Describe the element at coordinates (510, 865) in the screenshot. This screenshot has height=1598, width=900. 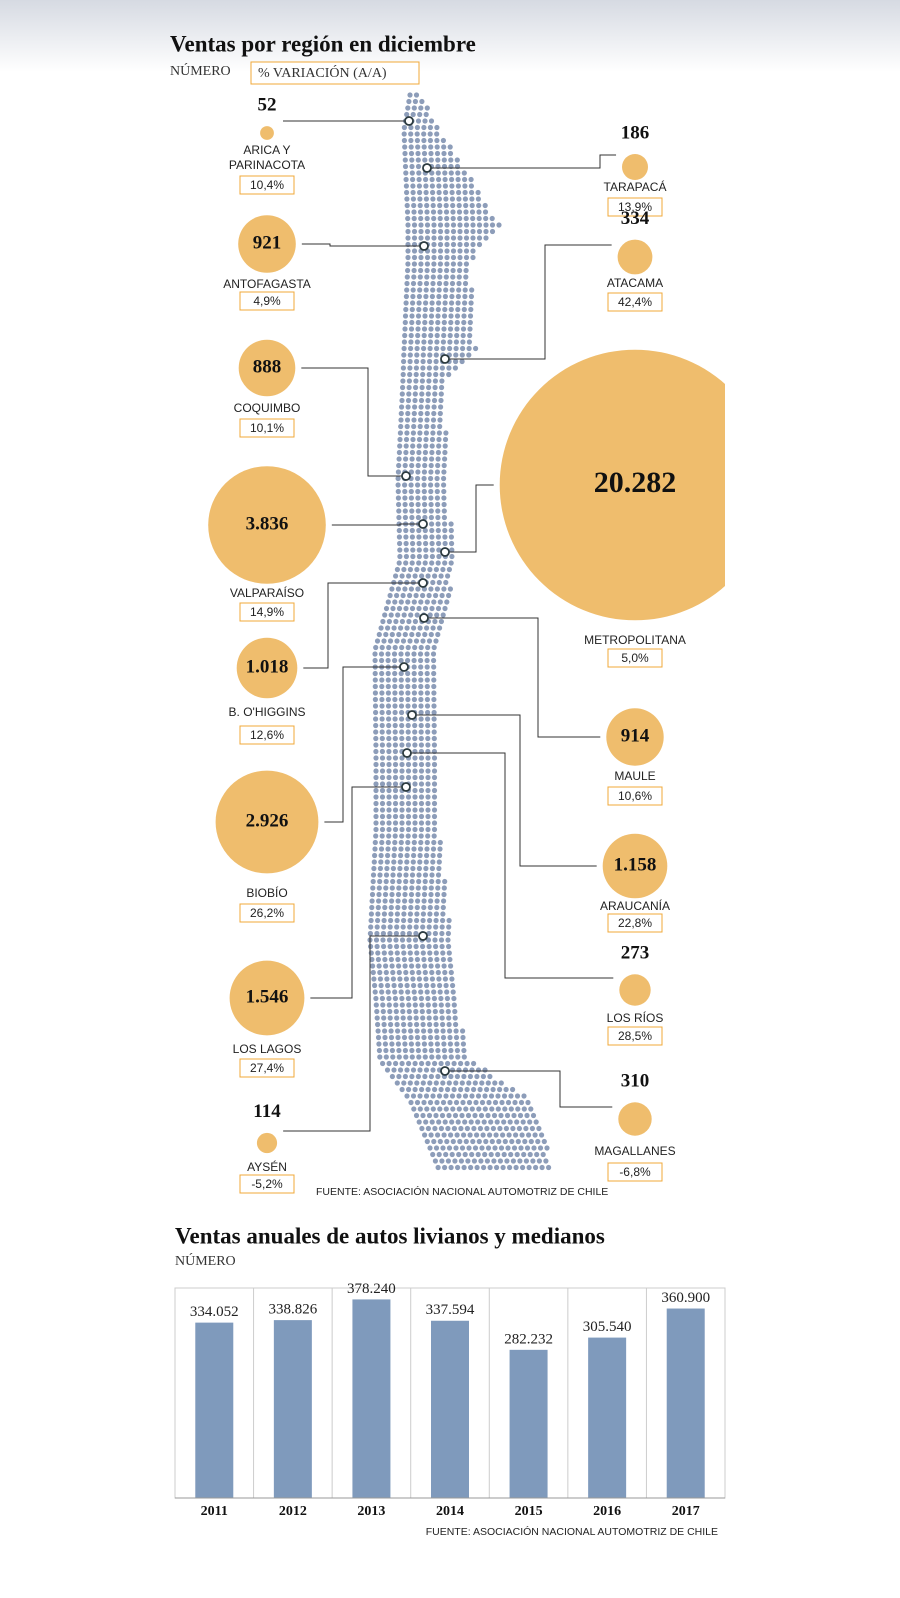
I see `leader-line` at that location.